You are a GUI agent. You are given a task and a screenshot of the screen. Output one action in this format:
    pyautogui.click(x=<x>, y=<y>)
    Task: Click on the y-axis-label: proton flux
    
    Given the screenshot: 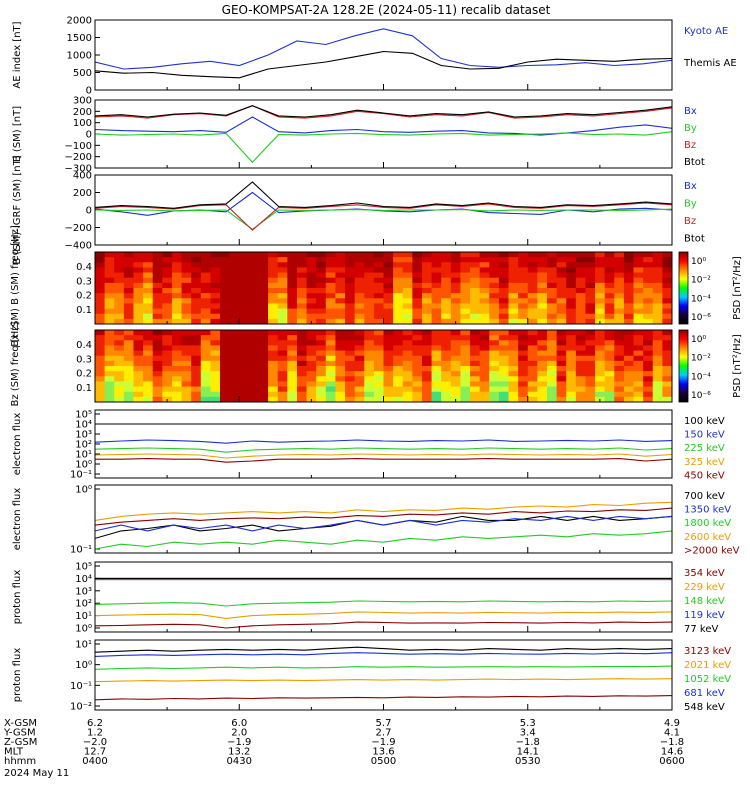 What is the action you would take?
    pyautogui.click(x=17, y=597)
    